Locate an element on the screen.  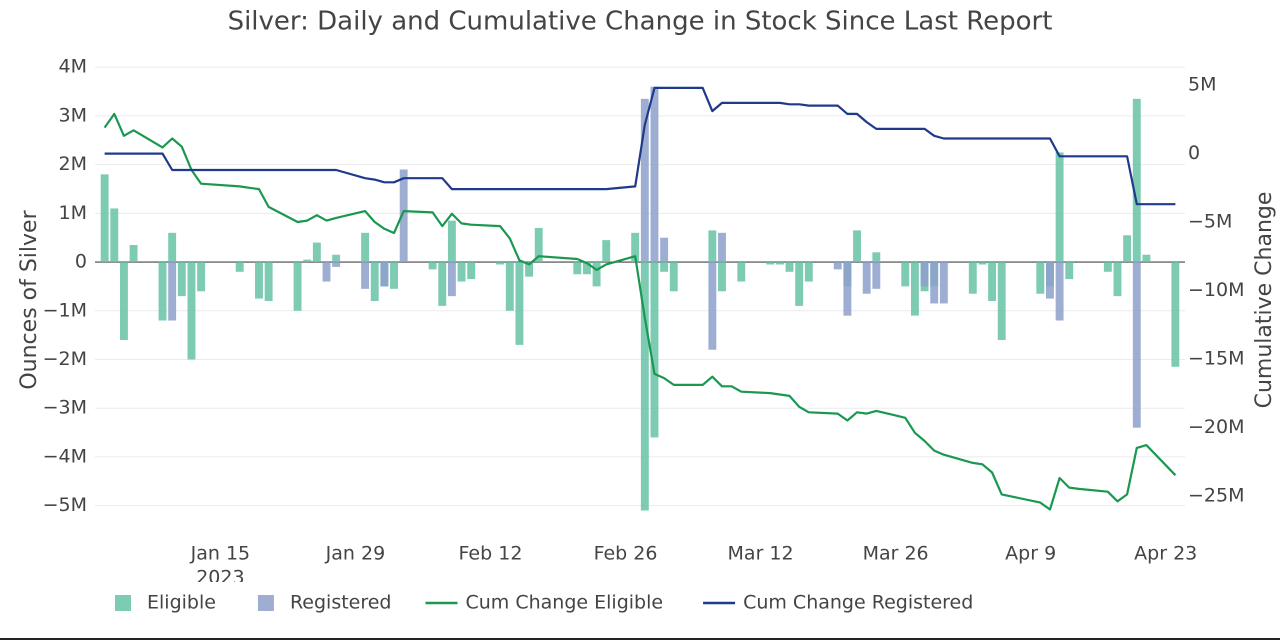
y-tick-label: 4M is located at coordinates (73, 67).